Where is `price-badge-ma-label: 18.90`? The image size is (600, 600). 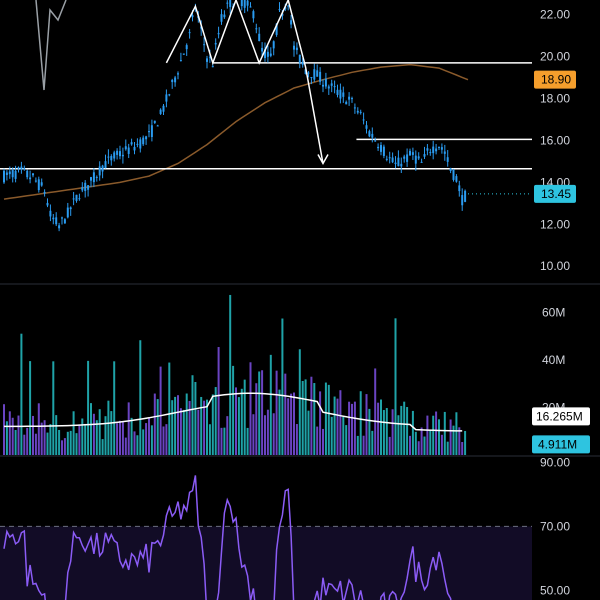 price-badge-ma-label: 18.90 is located at coordinates (556, 80).